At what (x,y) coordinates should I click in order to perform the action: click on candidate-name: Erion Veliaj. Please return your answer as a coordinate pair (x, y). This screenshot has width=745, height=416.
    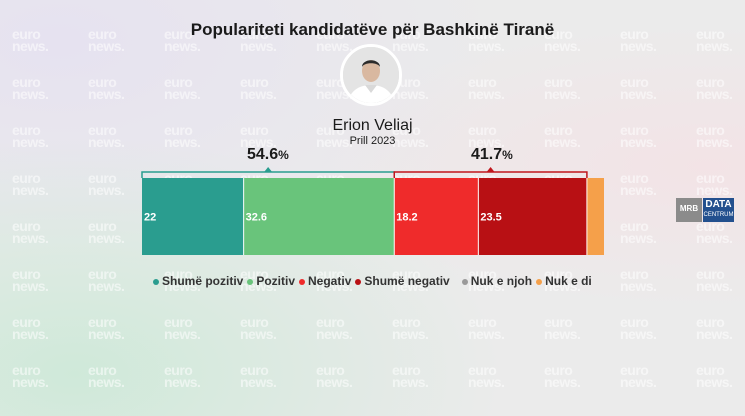
    Looking at the image, I should click on (372, 125).